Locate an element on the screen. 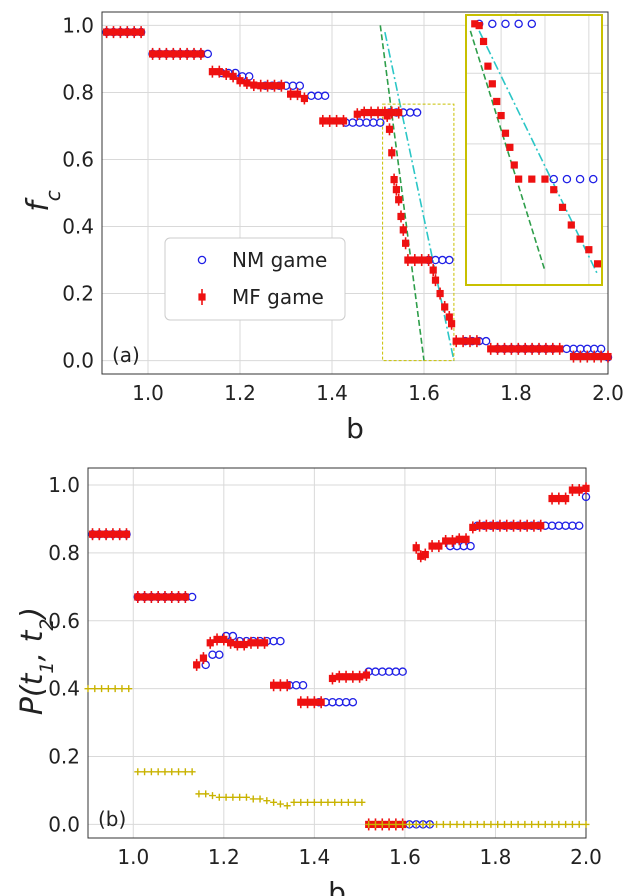  inset-background is located at coordinates (534, 150).